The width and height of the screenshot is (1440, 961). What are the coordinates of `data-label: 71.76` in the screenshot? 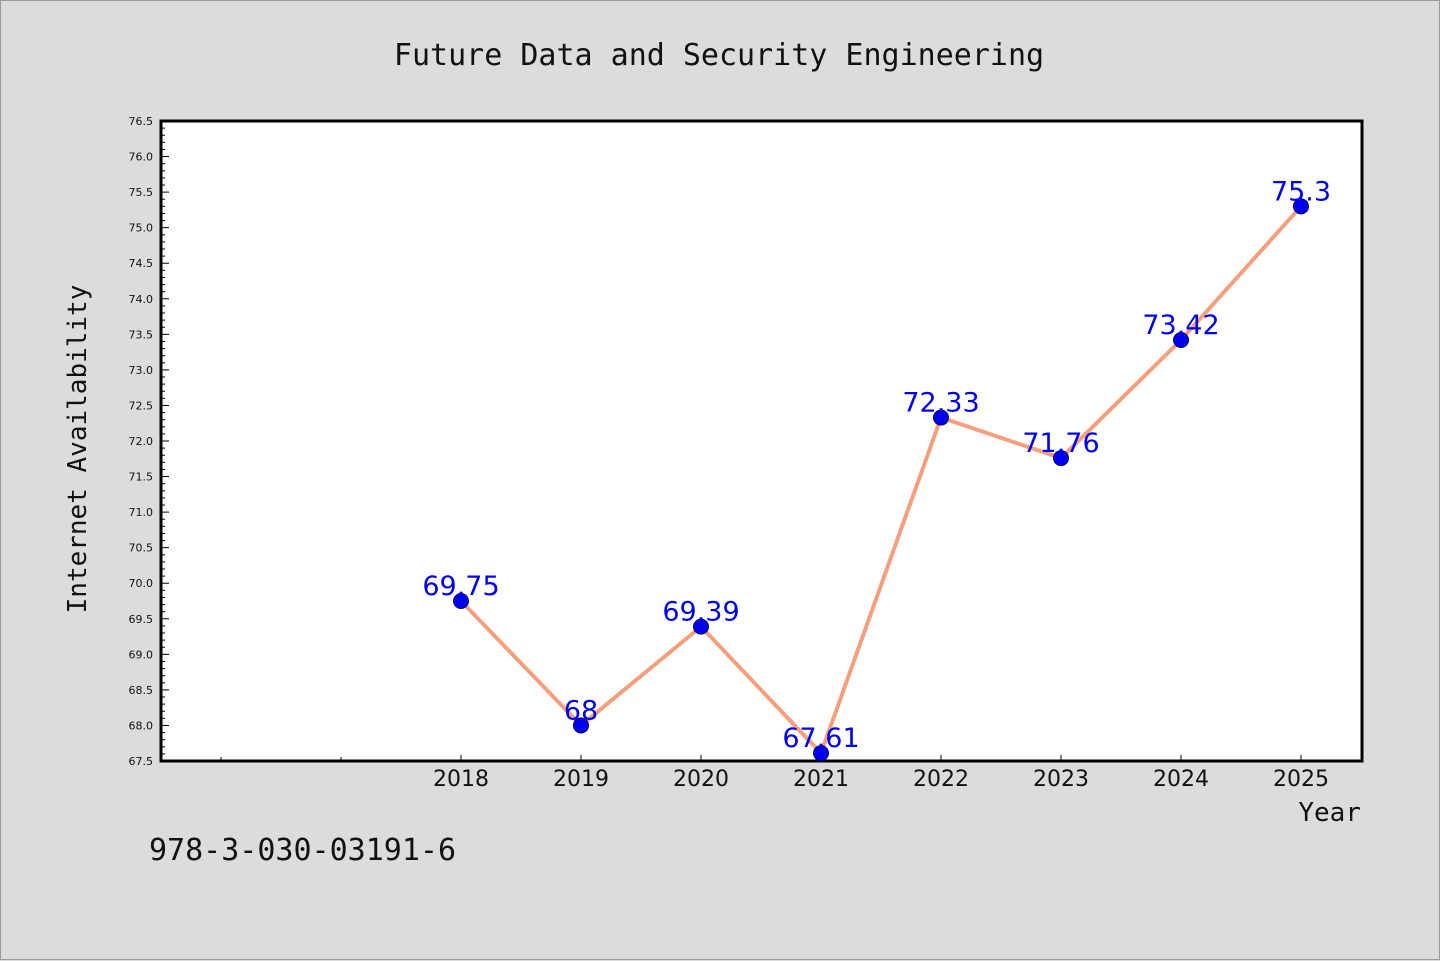 It's located at (1060, 443).